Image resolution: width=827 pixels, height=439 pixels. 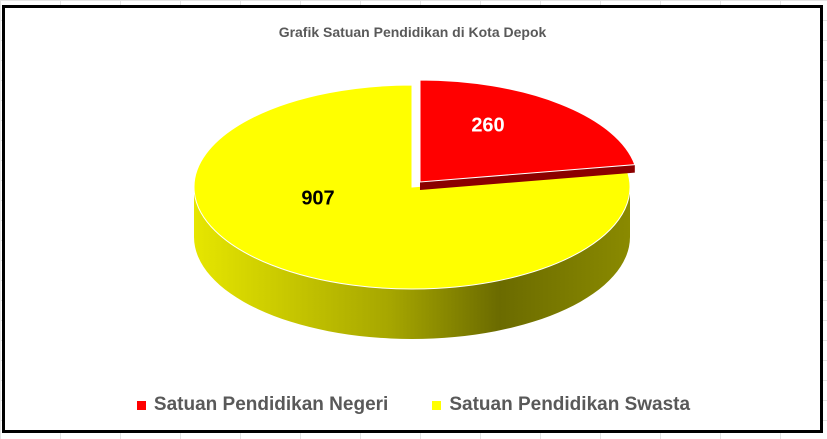 What do you see at coordinates (412, 32) in the screenshot?
I see `chart-title: Grafik Satuan Pendidikan di Kota Depok` at bounding box center [412, 32].